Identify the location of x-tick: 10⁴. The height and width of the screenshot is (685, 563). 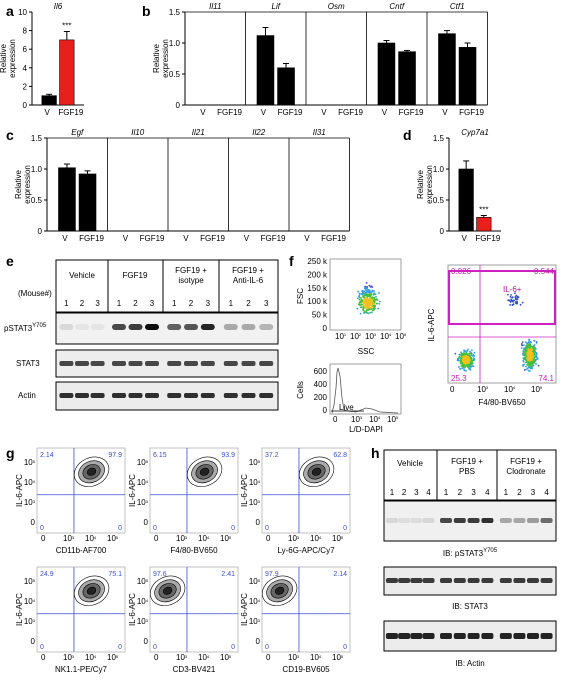
(204, 657).